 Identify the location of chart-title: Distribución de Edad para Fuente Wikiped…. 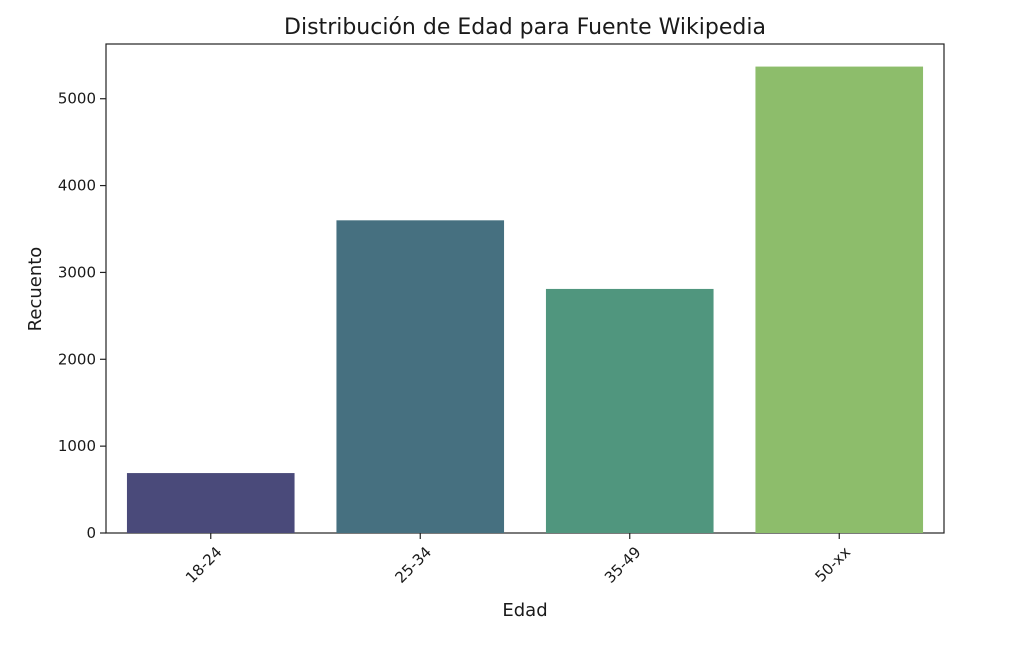
(525, 27).